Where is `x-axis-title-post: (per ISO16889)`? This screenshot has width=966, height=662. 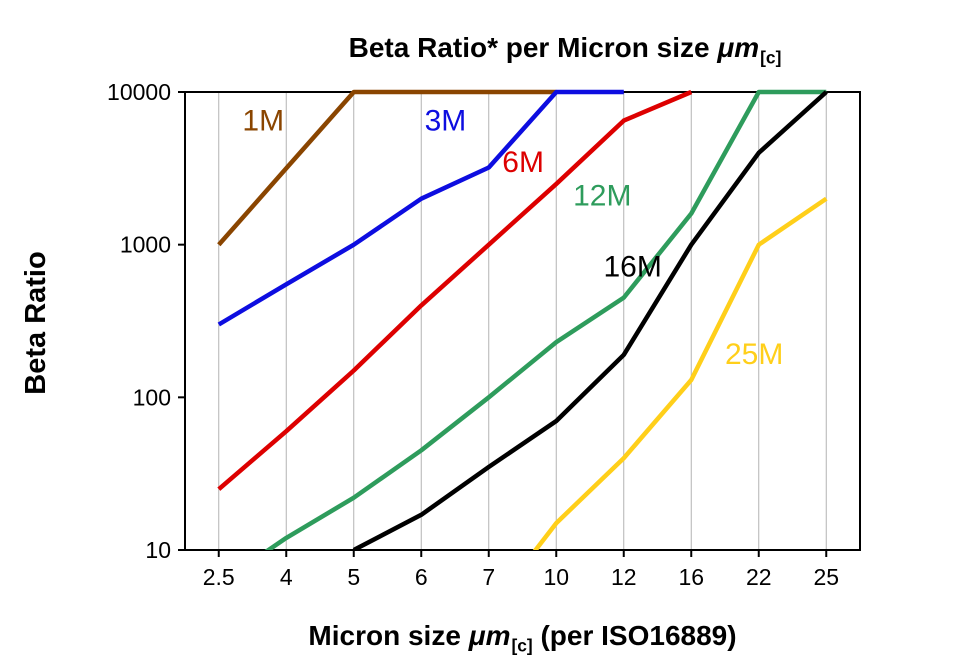
x-axis-title-post: (per ISO16889) is located at coordinates (634, 635).